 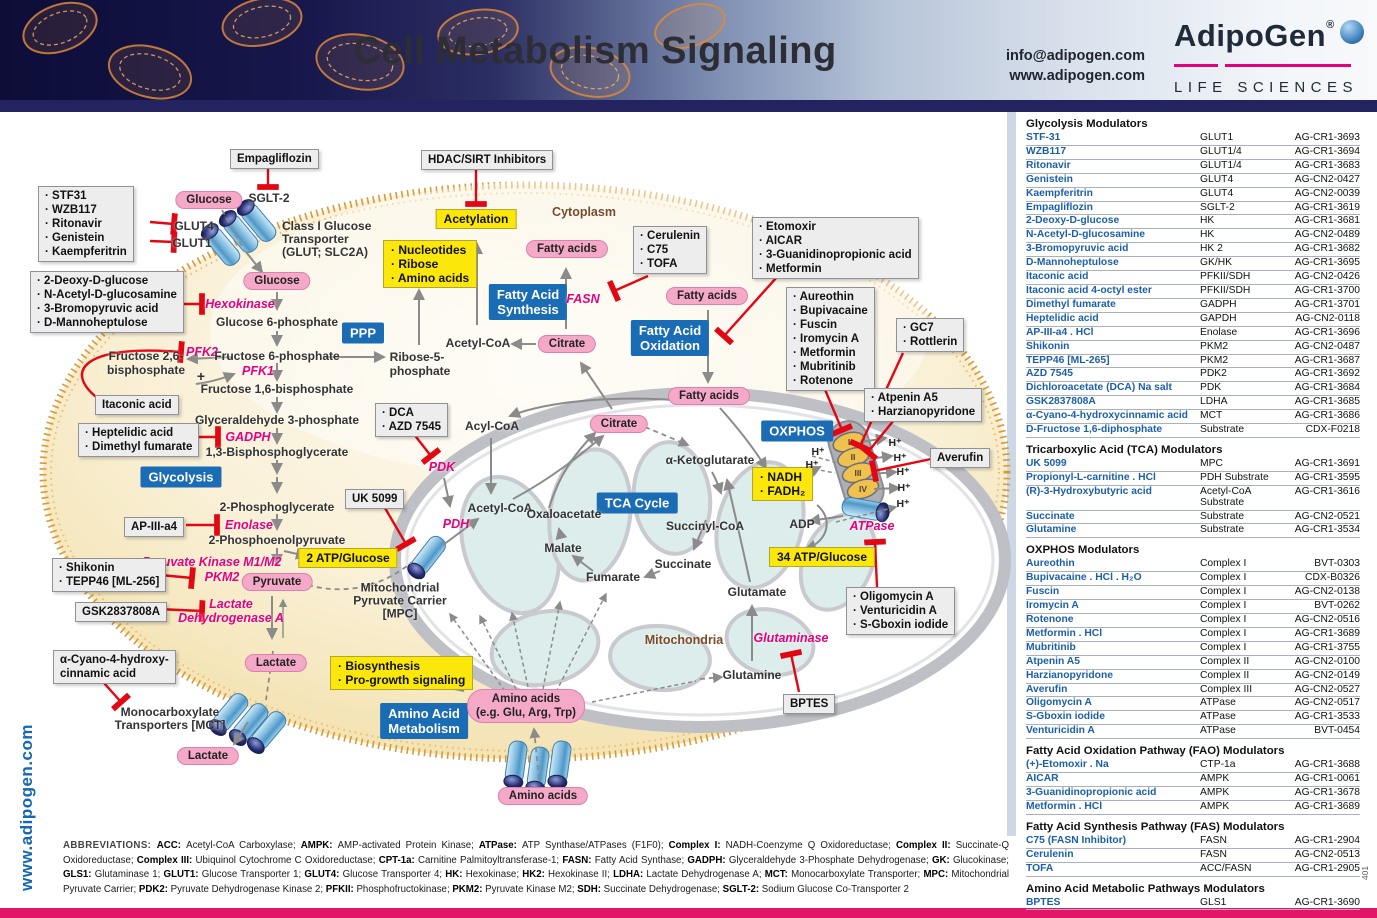 What do you see at coordinates (1051, 530) in the screenshot?
I see `product-name-link: Glutamine` at bounding box center [1051, 530].